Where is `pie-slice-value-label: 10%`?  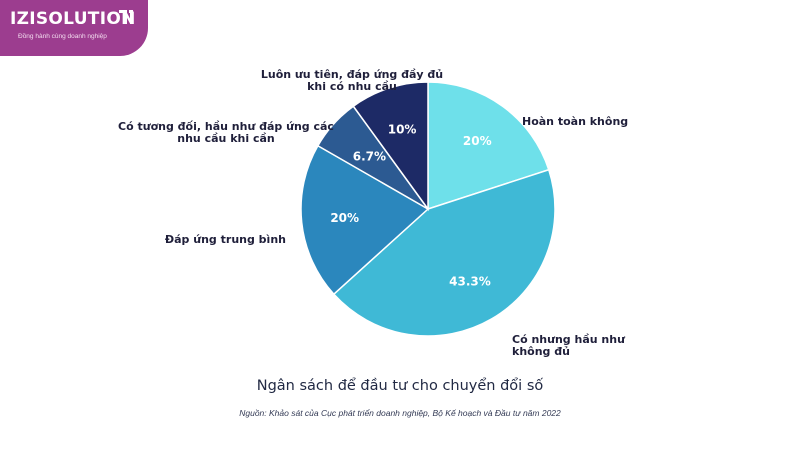 pie-slice-value-label: 10% is located at coordinates (402, 129).